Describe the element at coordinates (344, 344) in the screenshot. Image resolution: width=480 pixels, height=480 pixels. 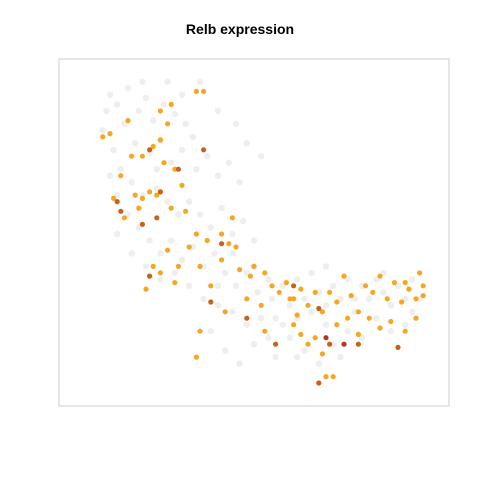
I see `scatter-point-high` at that location.